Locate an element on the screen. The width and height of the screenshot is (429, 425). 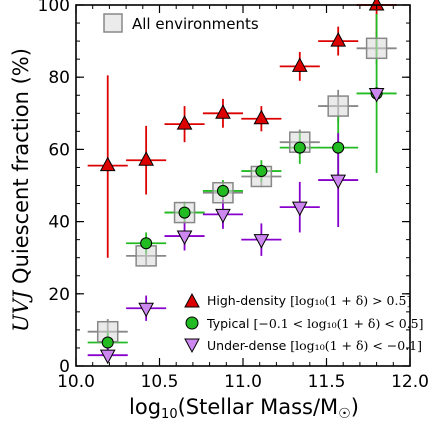
legend-typical-name: Typical is located at coordinates (228, 323).